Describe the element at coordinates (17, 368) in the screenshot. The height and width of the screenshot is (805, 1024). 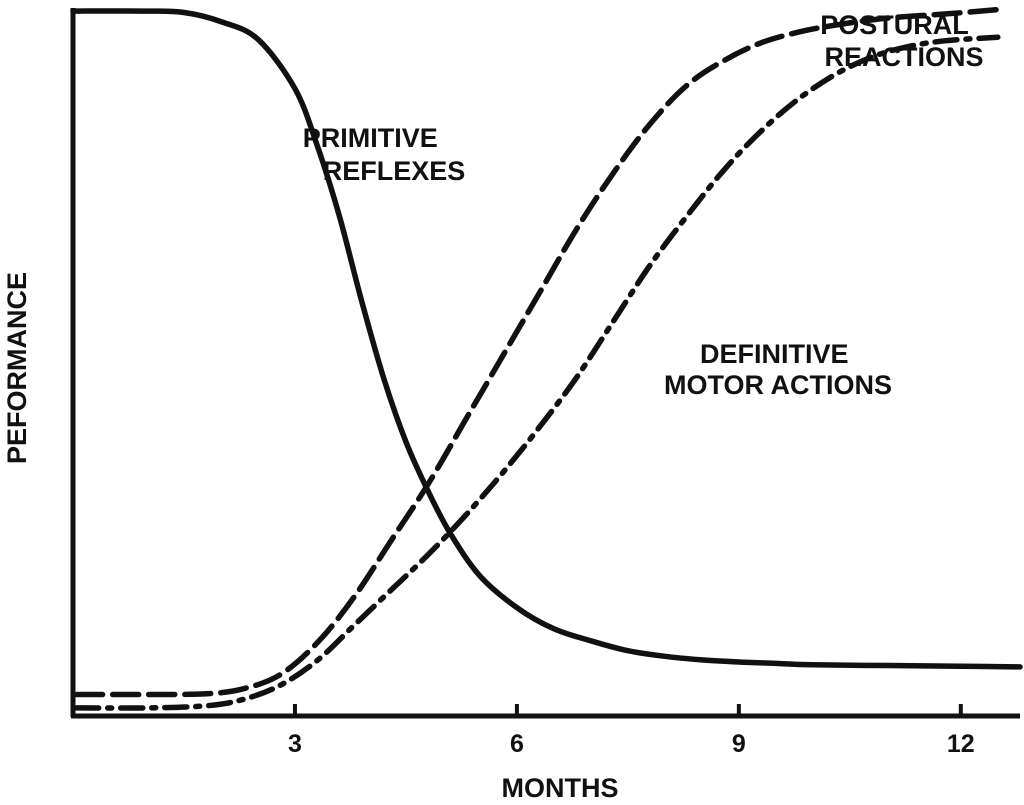
I see `y-axis-title: PEFORMANCE` at that location.